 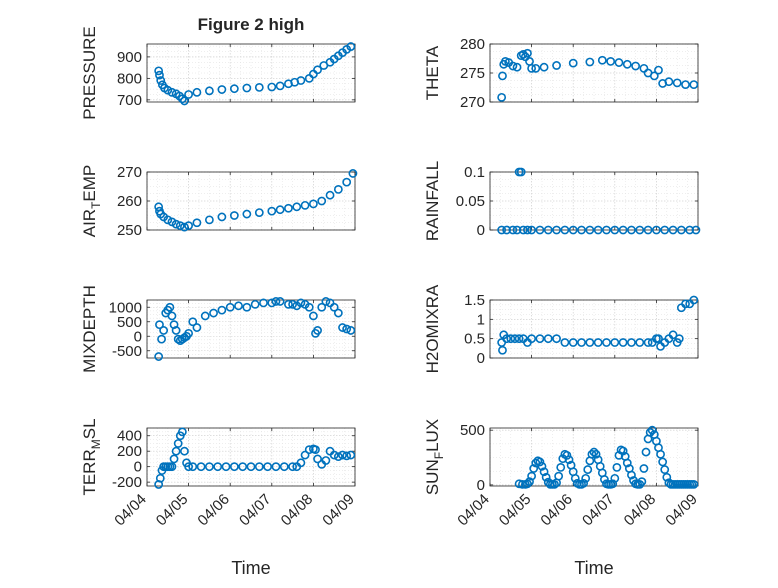 I want to click on plot-rainfall: 0 0.05 0.1 RAINFALL, so click(x=562, y=201).